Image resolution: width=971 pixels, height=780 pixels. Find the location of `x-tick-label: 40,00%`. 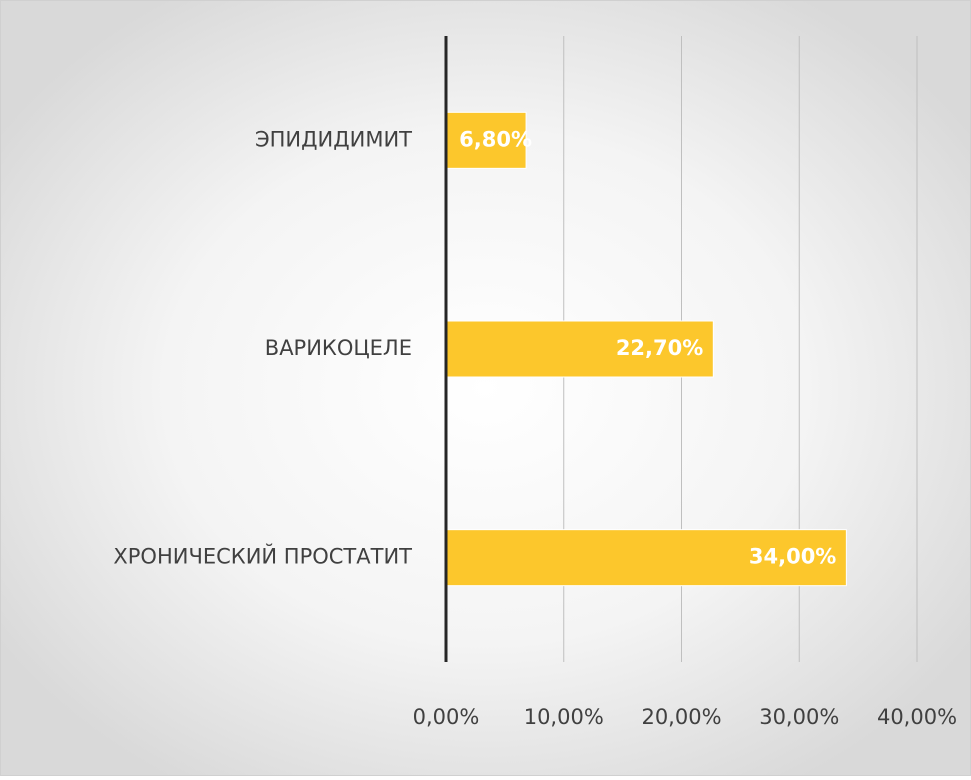

x-tick-label: 40,00% is located at coordinates (917, 717).